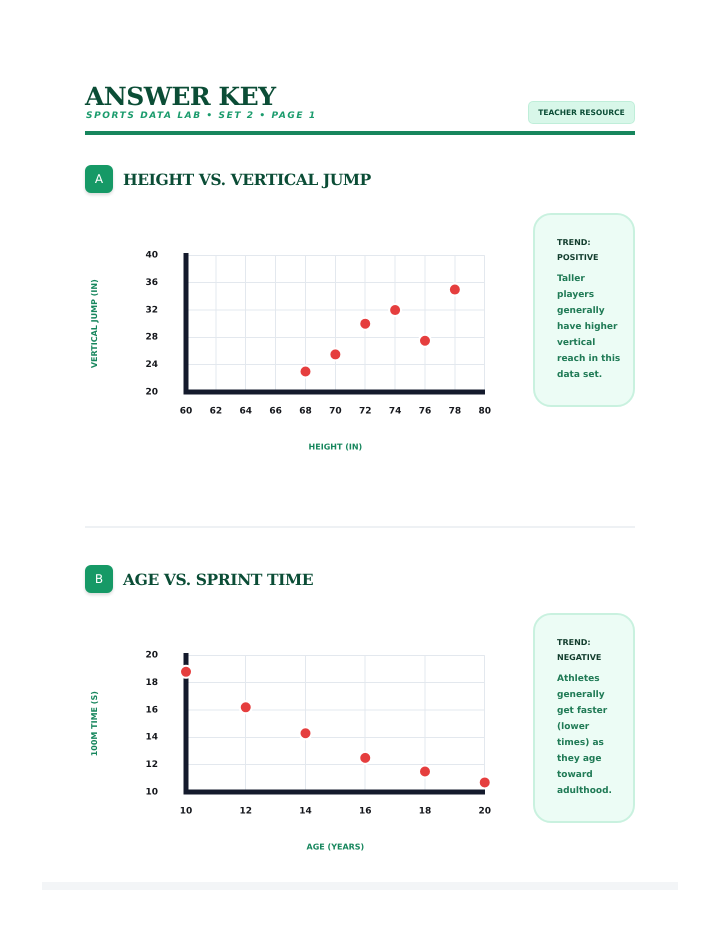 The width and height of the screenshot is (720, 932). I want to click on y-tick-label: 18, so click(151, 683).